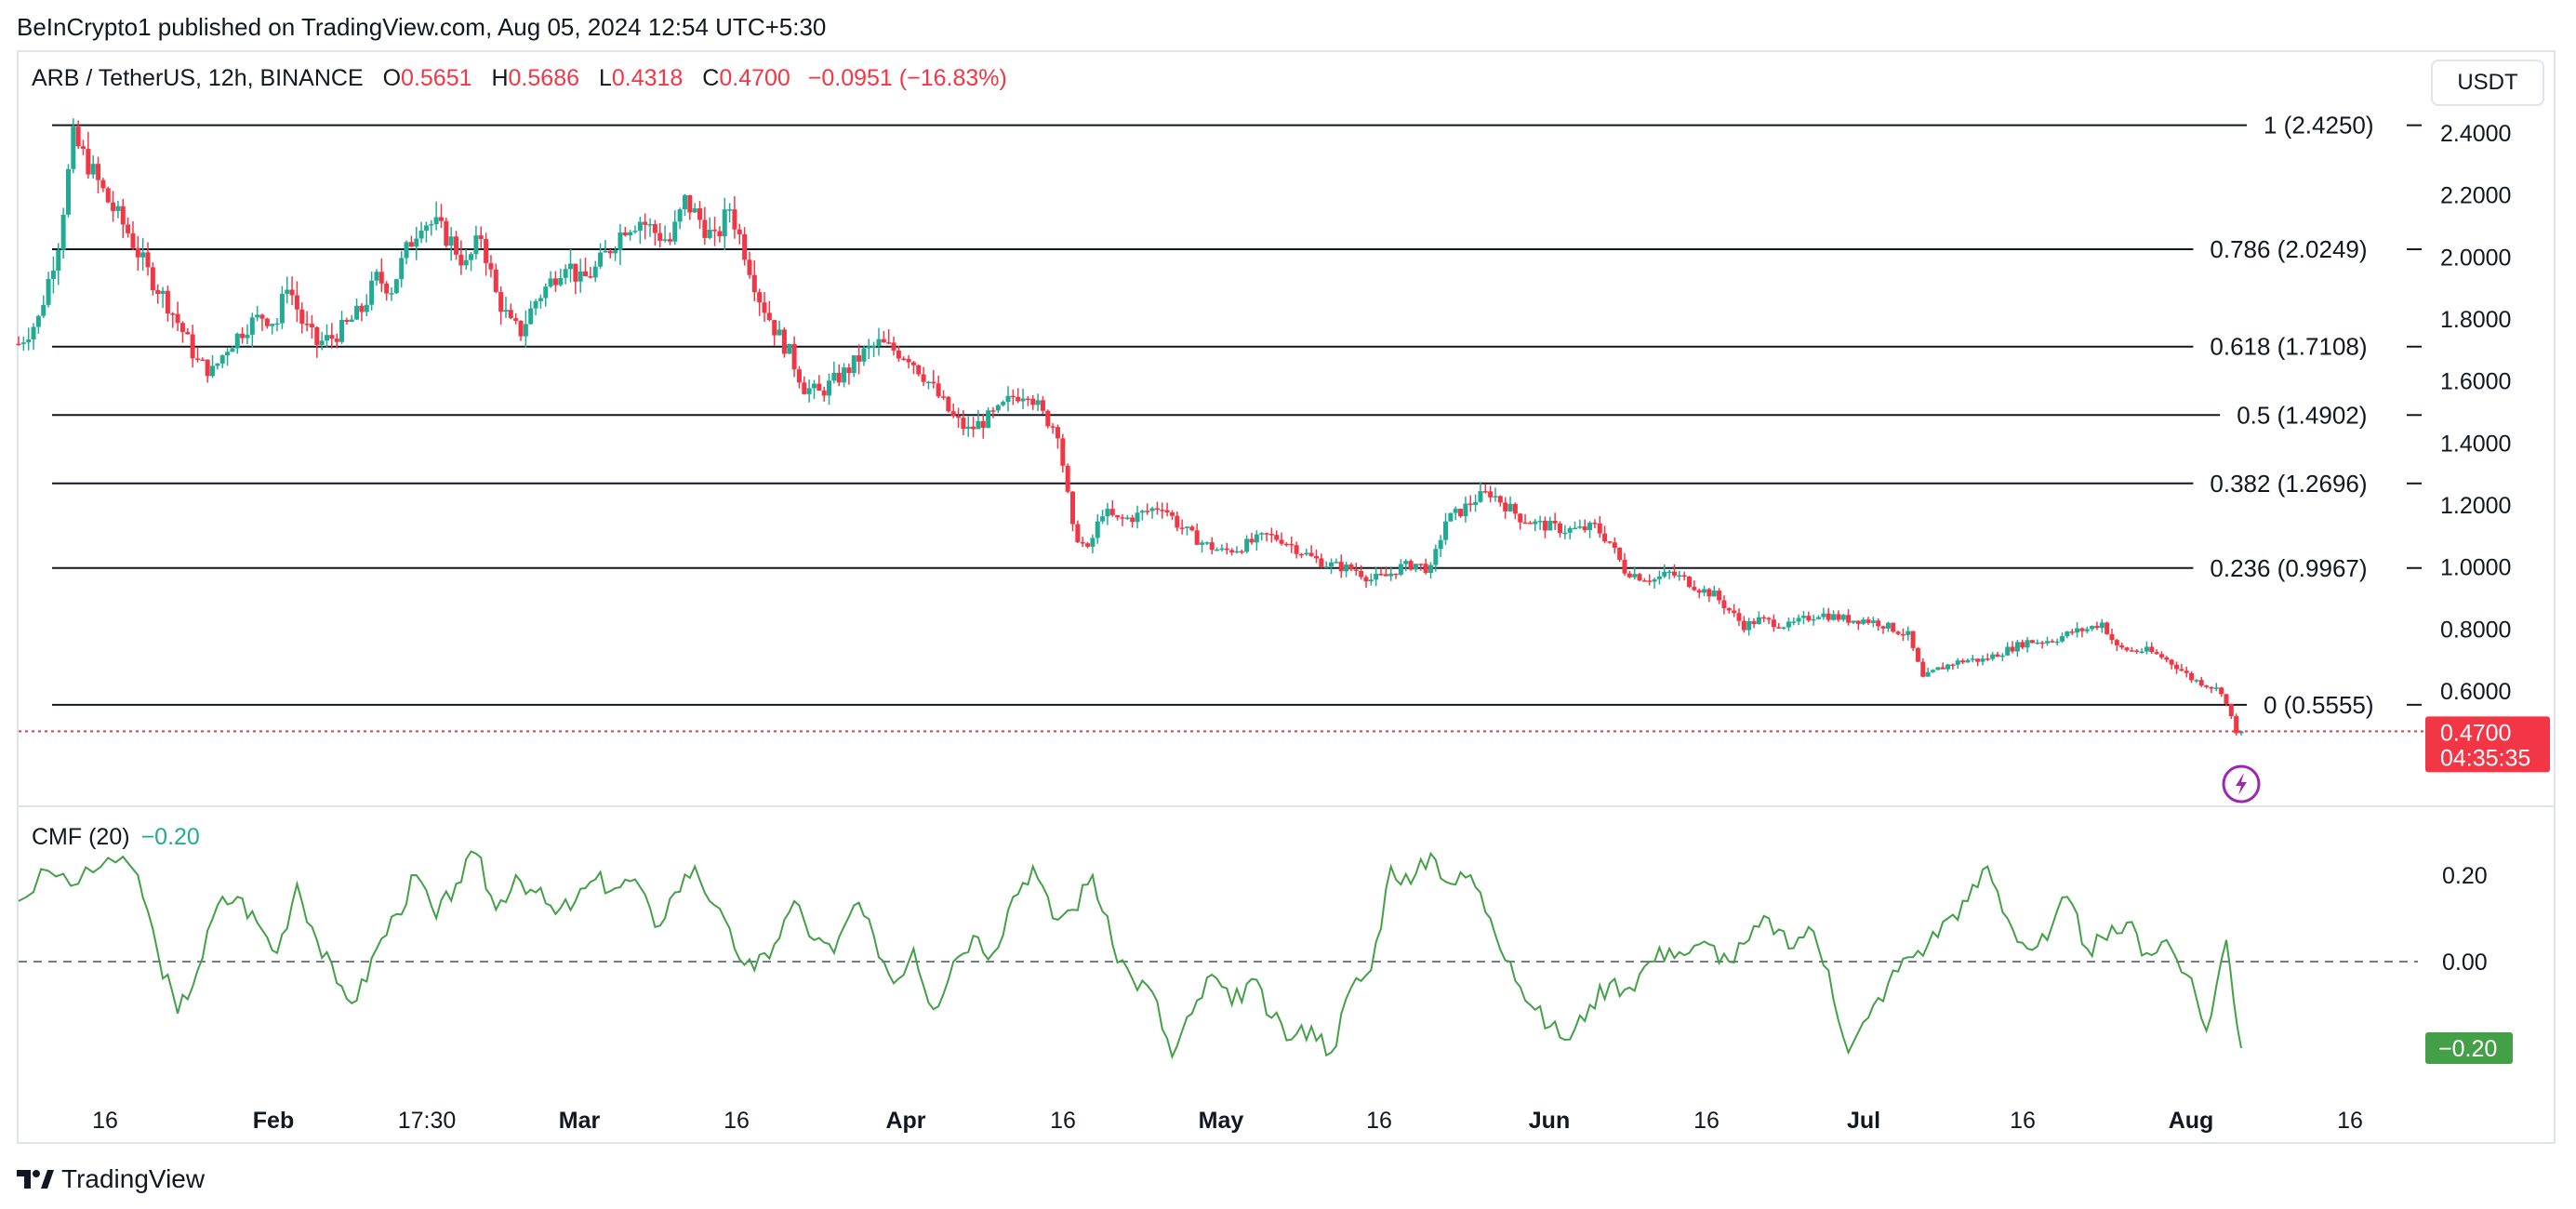 Image resolution: width=2576 pixels, height=1209 pixels. Describe the element at coordinates (2475, 630) in the screenshot. I see `price-axis-label: 0.8000` at that location.